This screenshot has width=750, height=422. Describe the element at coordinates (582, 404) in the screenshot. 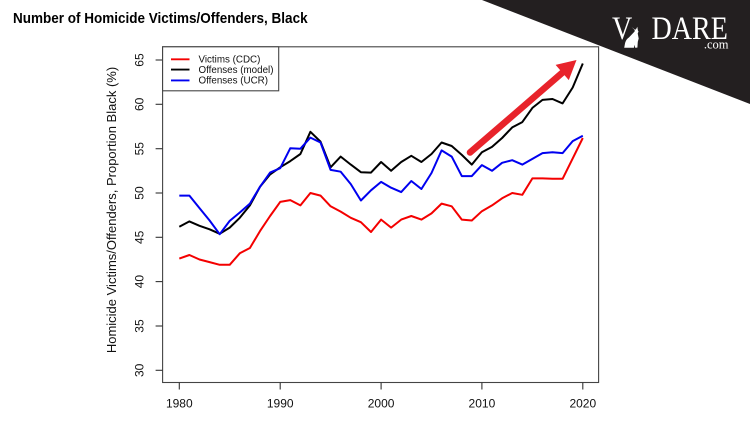

I see `svg-text: 2020` at that location.